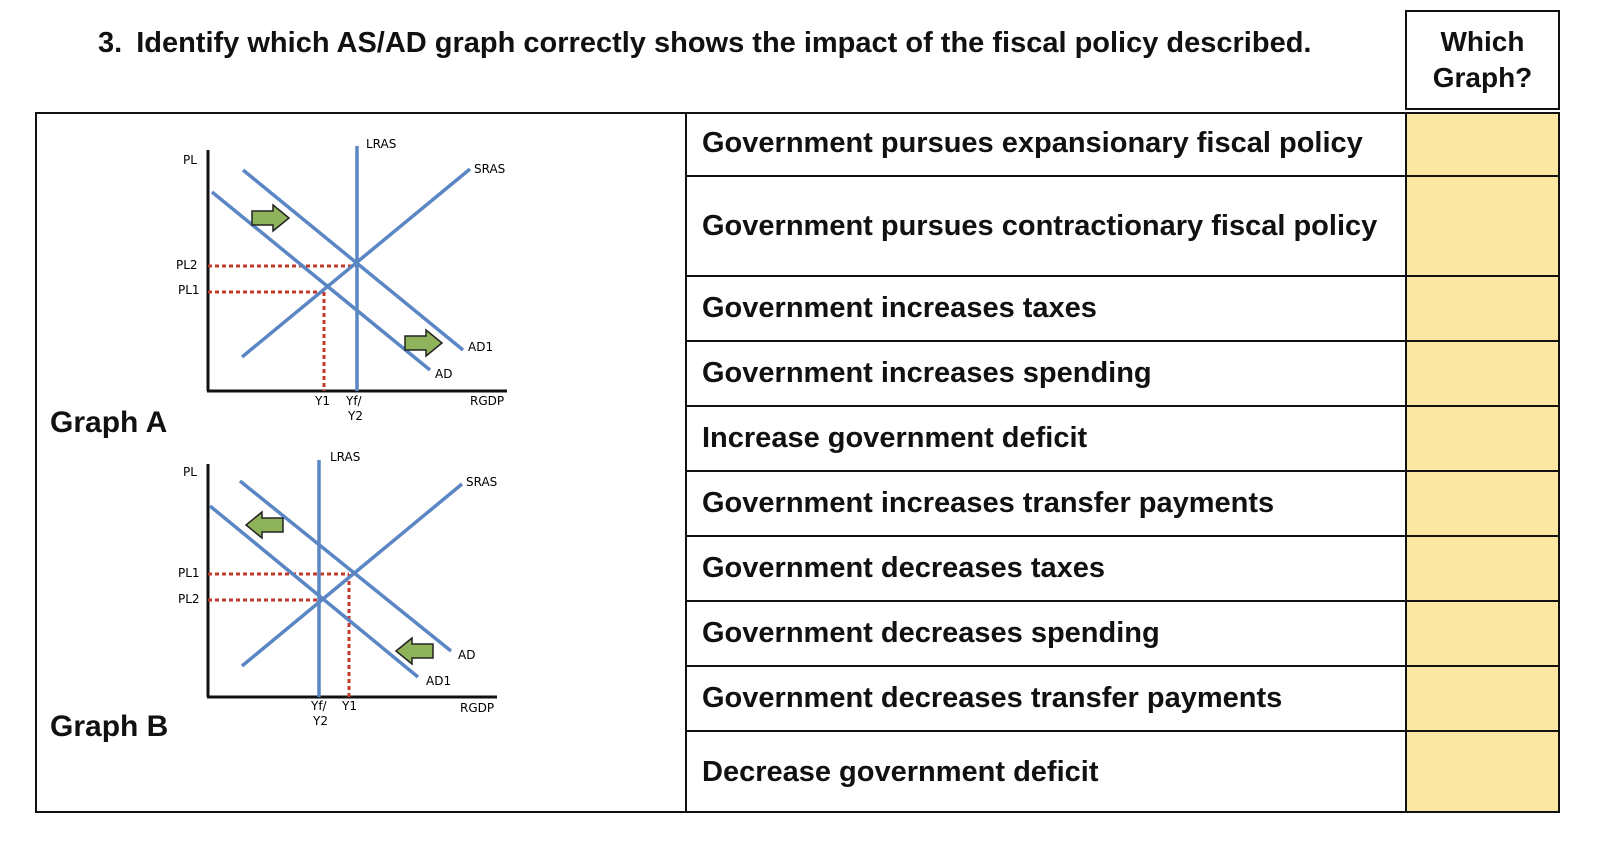 Image resolution: width=1598 pixels, height=856 pixels. Describe the element at coordinates (480, 347) in the screenshot. I see `graph-a-ad1-label: AD1` at that location.